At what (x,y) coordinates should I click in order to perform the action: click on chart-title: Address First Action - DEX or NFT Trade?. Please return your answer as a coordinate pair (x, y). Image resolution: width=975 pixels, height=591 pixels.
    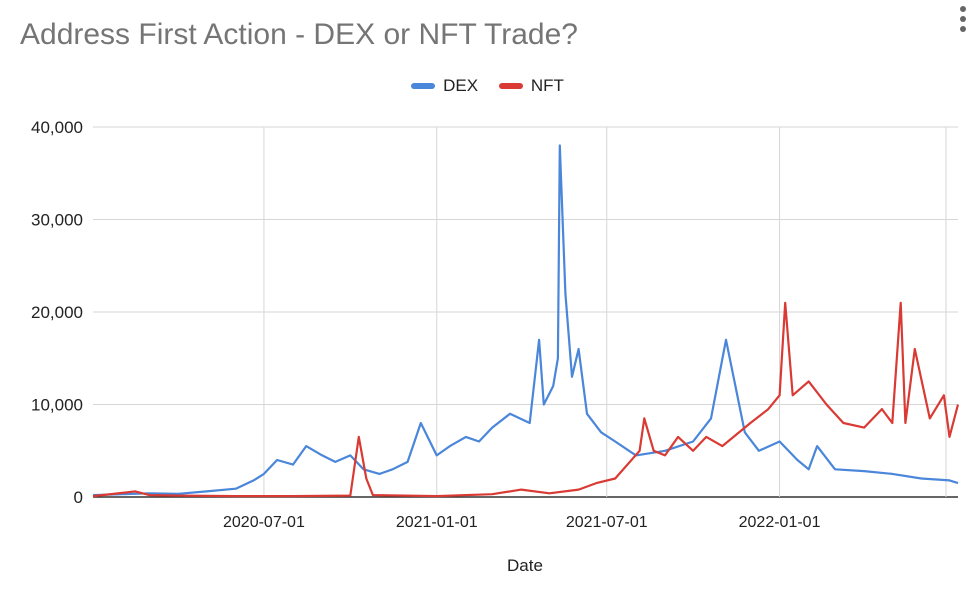
    Looking at the image, I should click on (299, 34).